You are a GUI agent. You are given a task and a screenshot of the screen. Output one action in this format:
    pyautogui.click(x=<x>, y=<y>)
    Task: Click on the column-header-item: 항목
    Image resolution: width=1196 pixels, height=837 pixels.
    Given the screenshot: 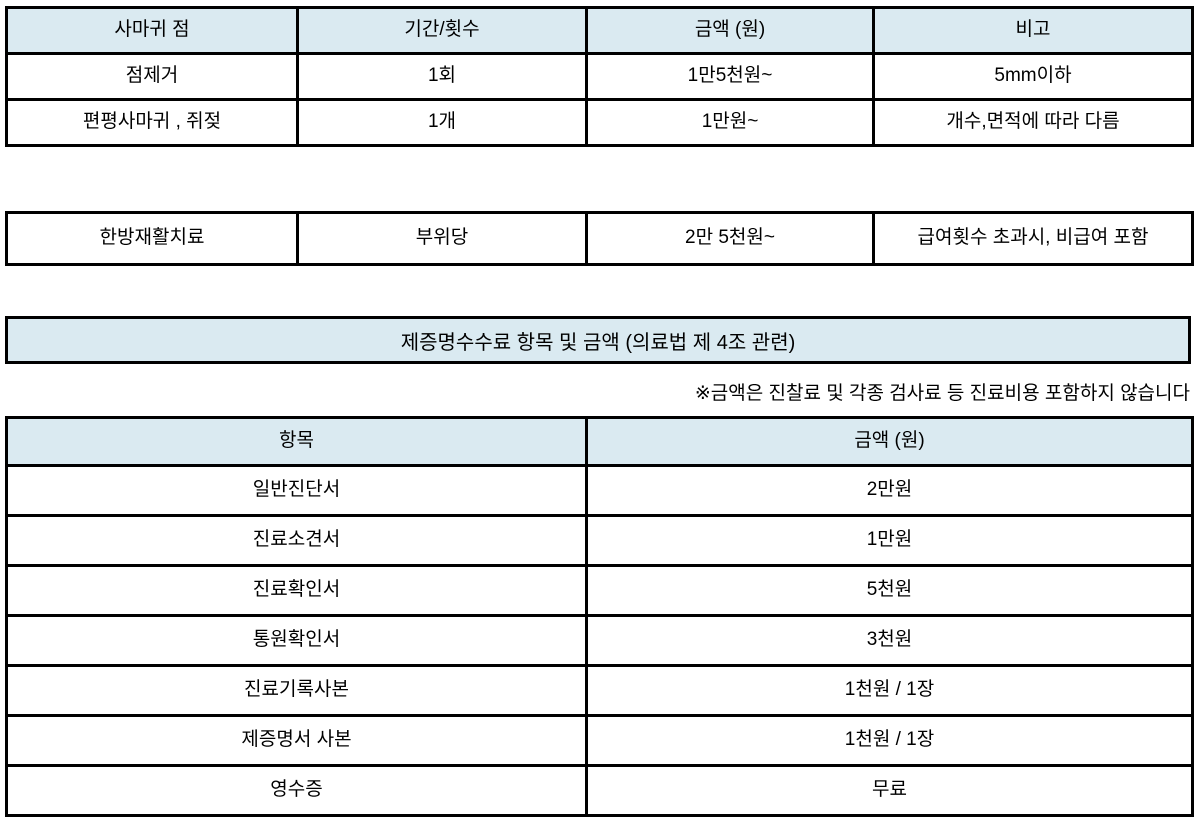 What is the action you would take?
    pyautogui.click(x=296, y=441)
    